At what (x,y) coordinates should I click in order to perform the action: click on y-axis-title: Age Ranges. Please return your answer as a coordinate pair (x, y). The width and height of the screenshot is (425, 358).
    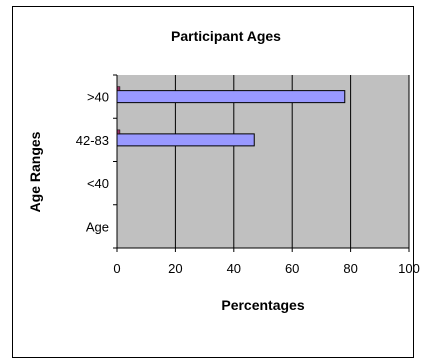
    Looking at the image, I should click on (35, 171).